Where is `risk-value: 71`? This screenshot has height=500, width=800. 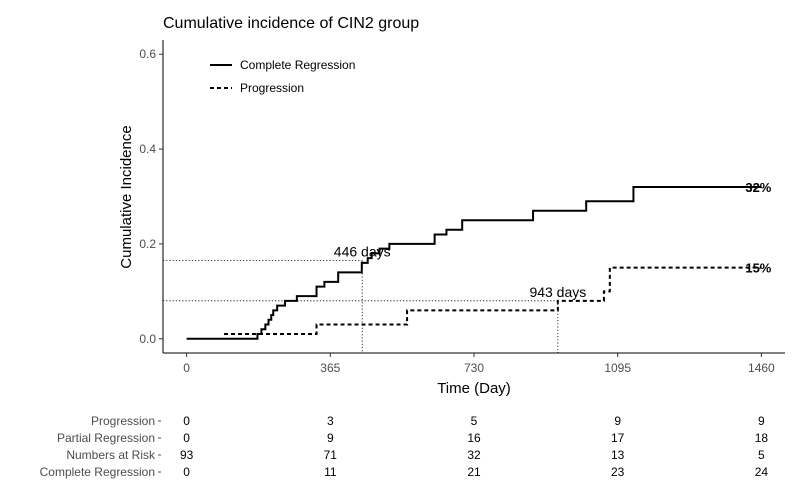
risk-value: 71 is located at coordinates (331, 455).